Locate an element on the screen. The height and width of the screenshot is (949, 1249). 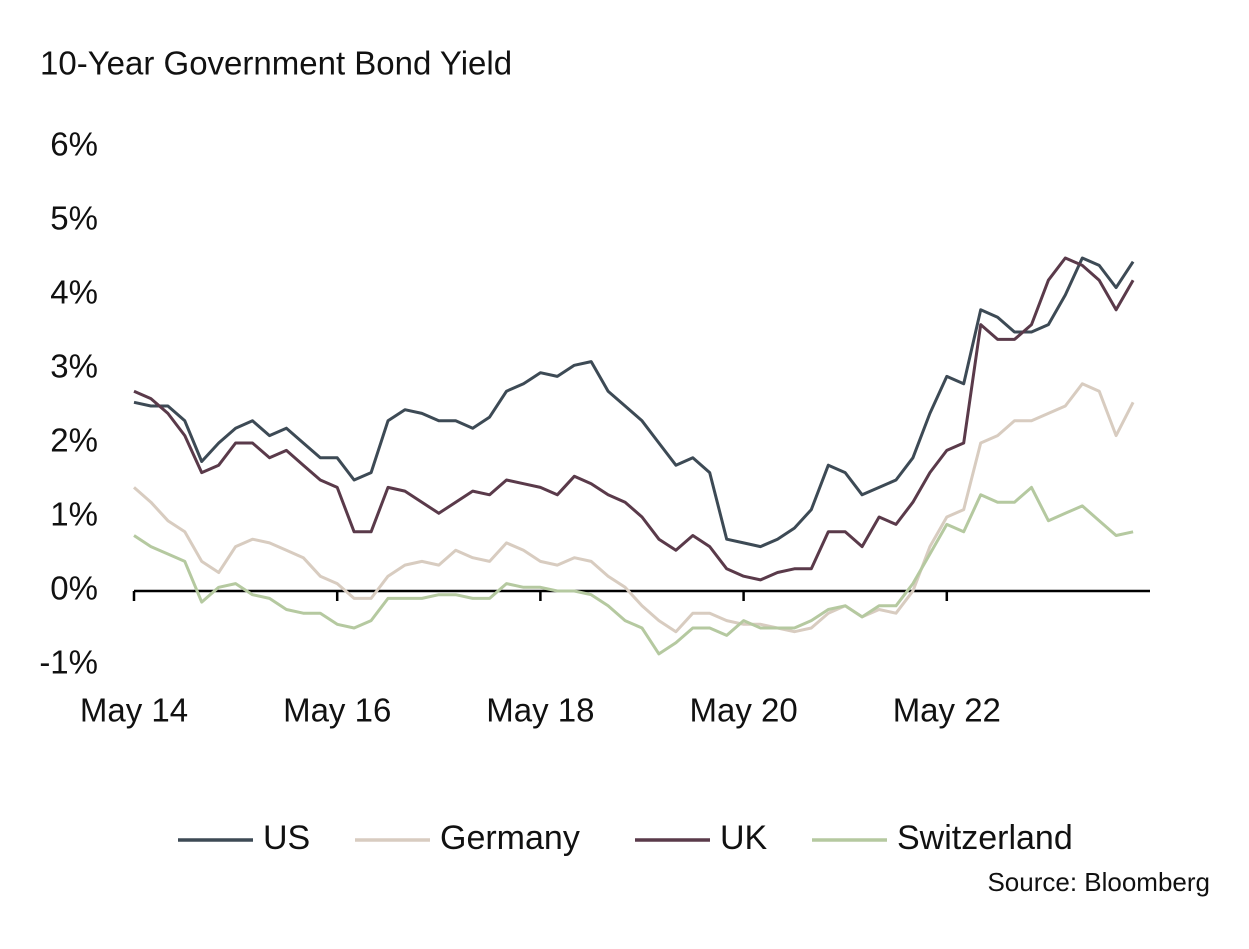
x-tick-label: May 16 is located at coordinates (337, 710).